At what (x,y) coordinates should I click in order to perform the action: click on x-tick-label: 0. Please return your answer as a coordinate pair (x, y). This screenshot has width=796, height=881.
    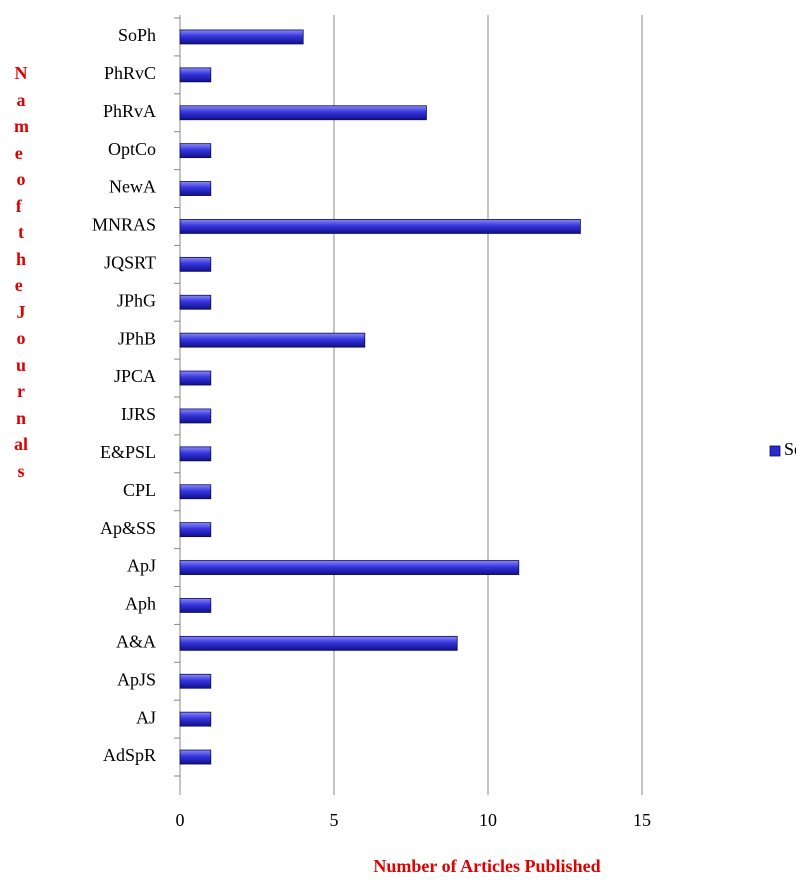
    Looking at the image, I should click on (180, 820).